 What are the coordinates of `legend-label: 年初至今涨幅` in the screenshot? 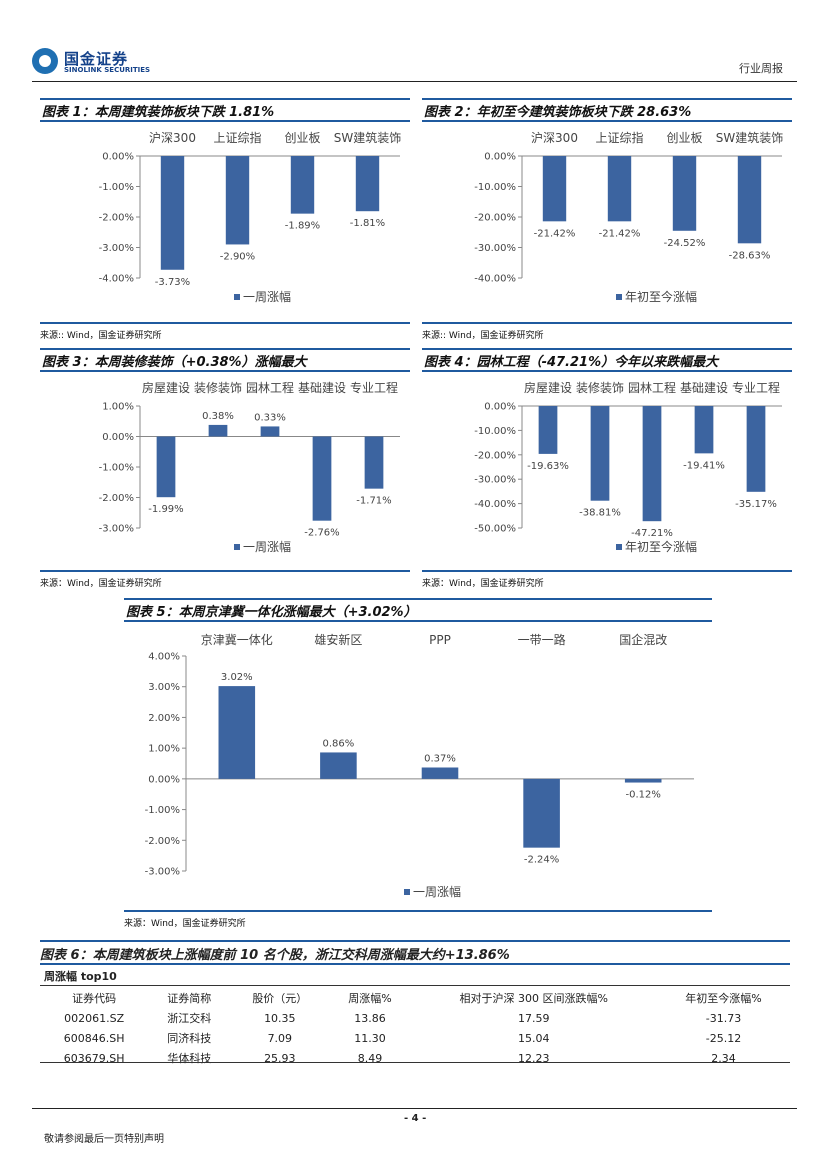 It's located at (661, 546).